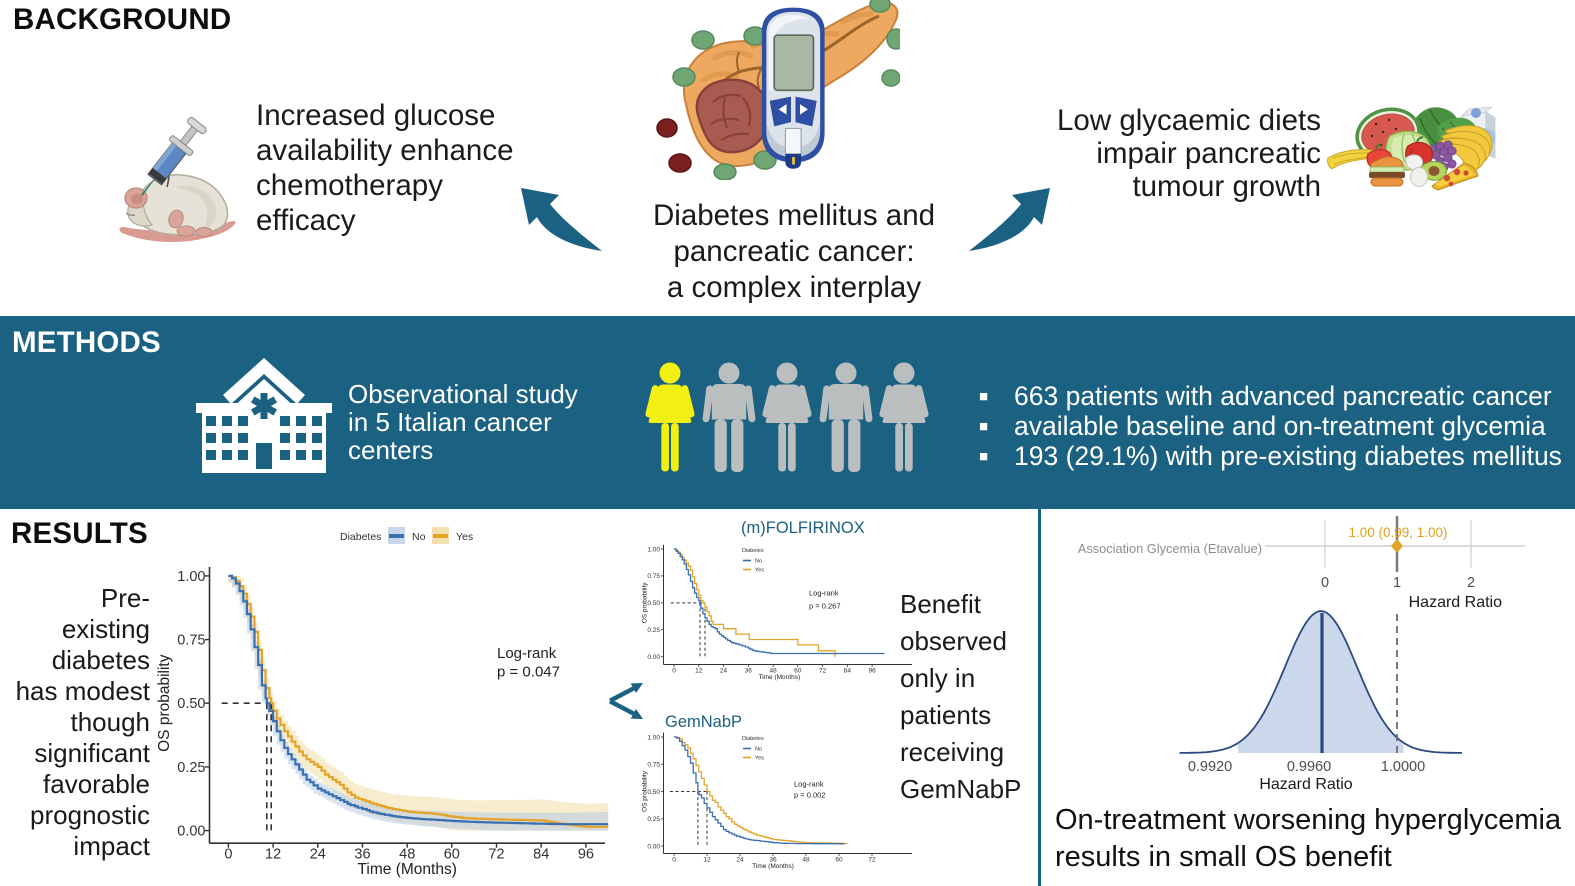 The height and width of the screenshot is (886, 1575). Describe the element at coordinates (1403, 767) in the screenshot. I see `svg-text: 1.0000` at that location.